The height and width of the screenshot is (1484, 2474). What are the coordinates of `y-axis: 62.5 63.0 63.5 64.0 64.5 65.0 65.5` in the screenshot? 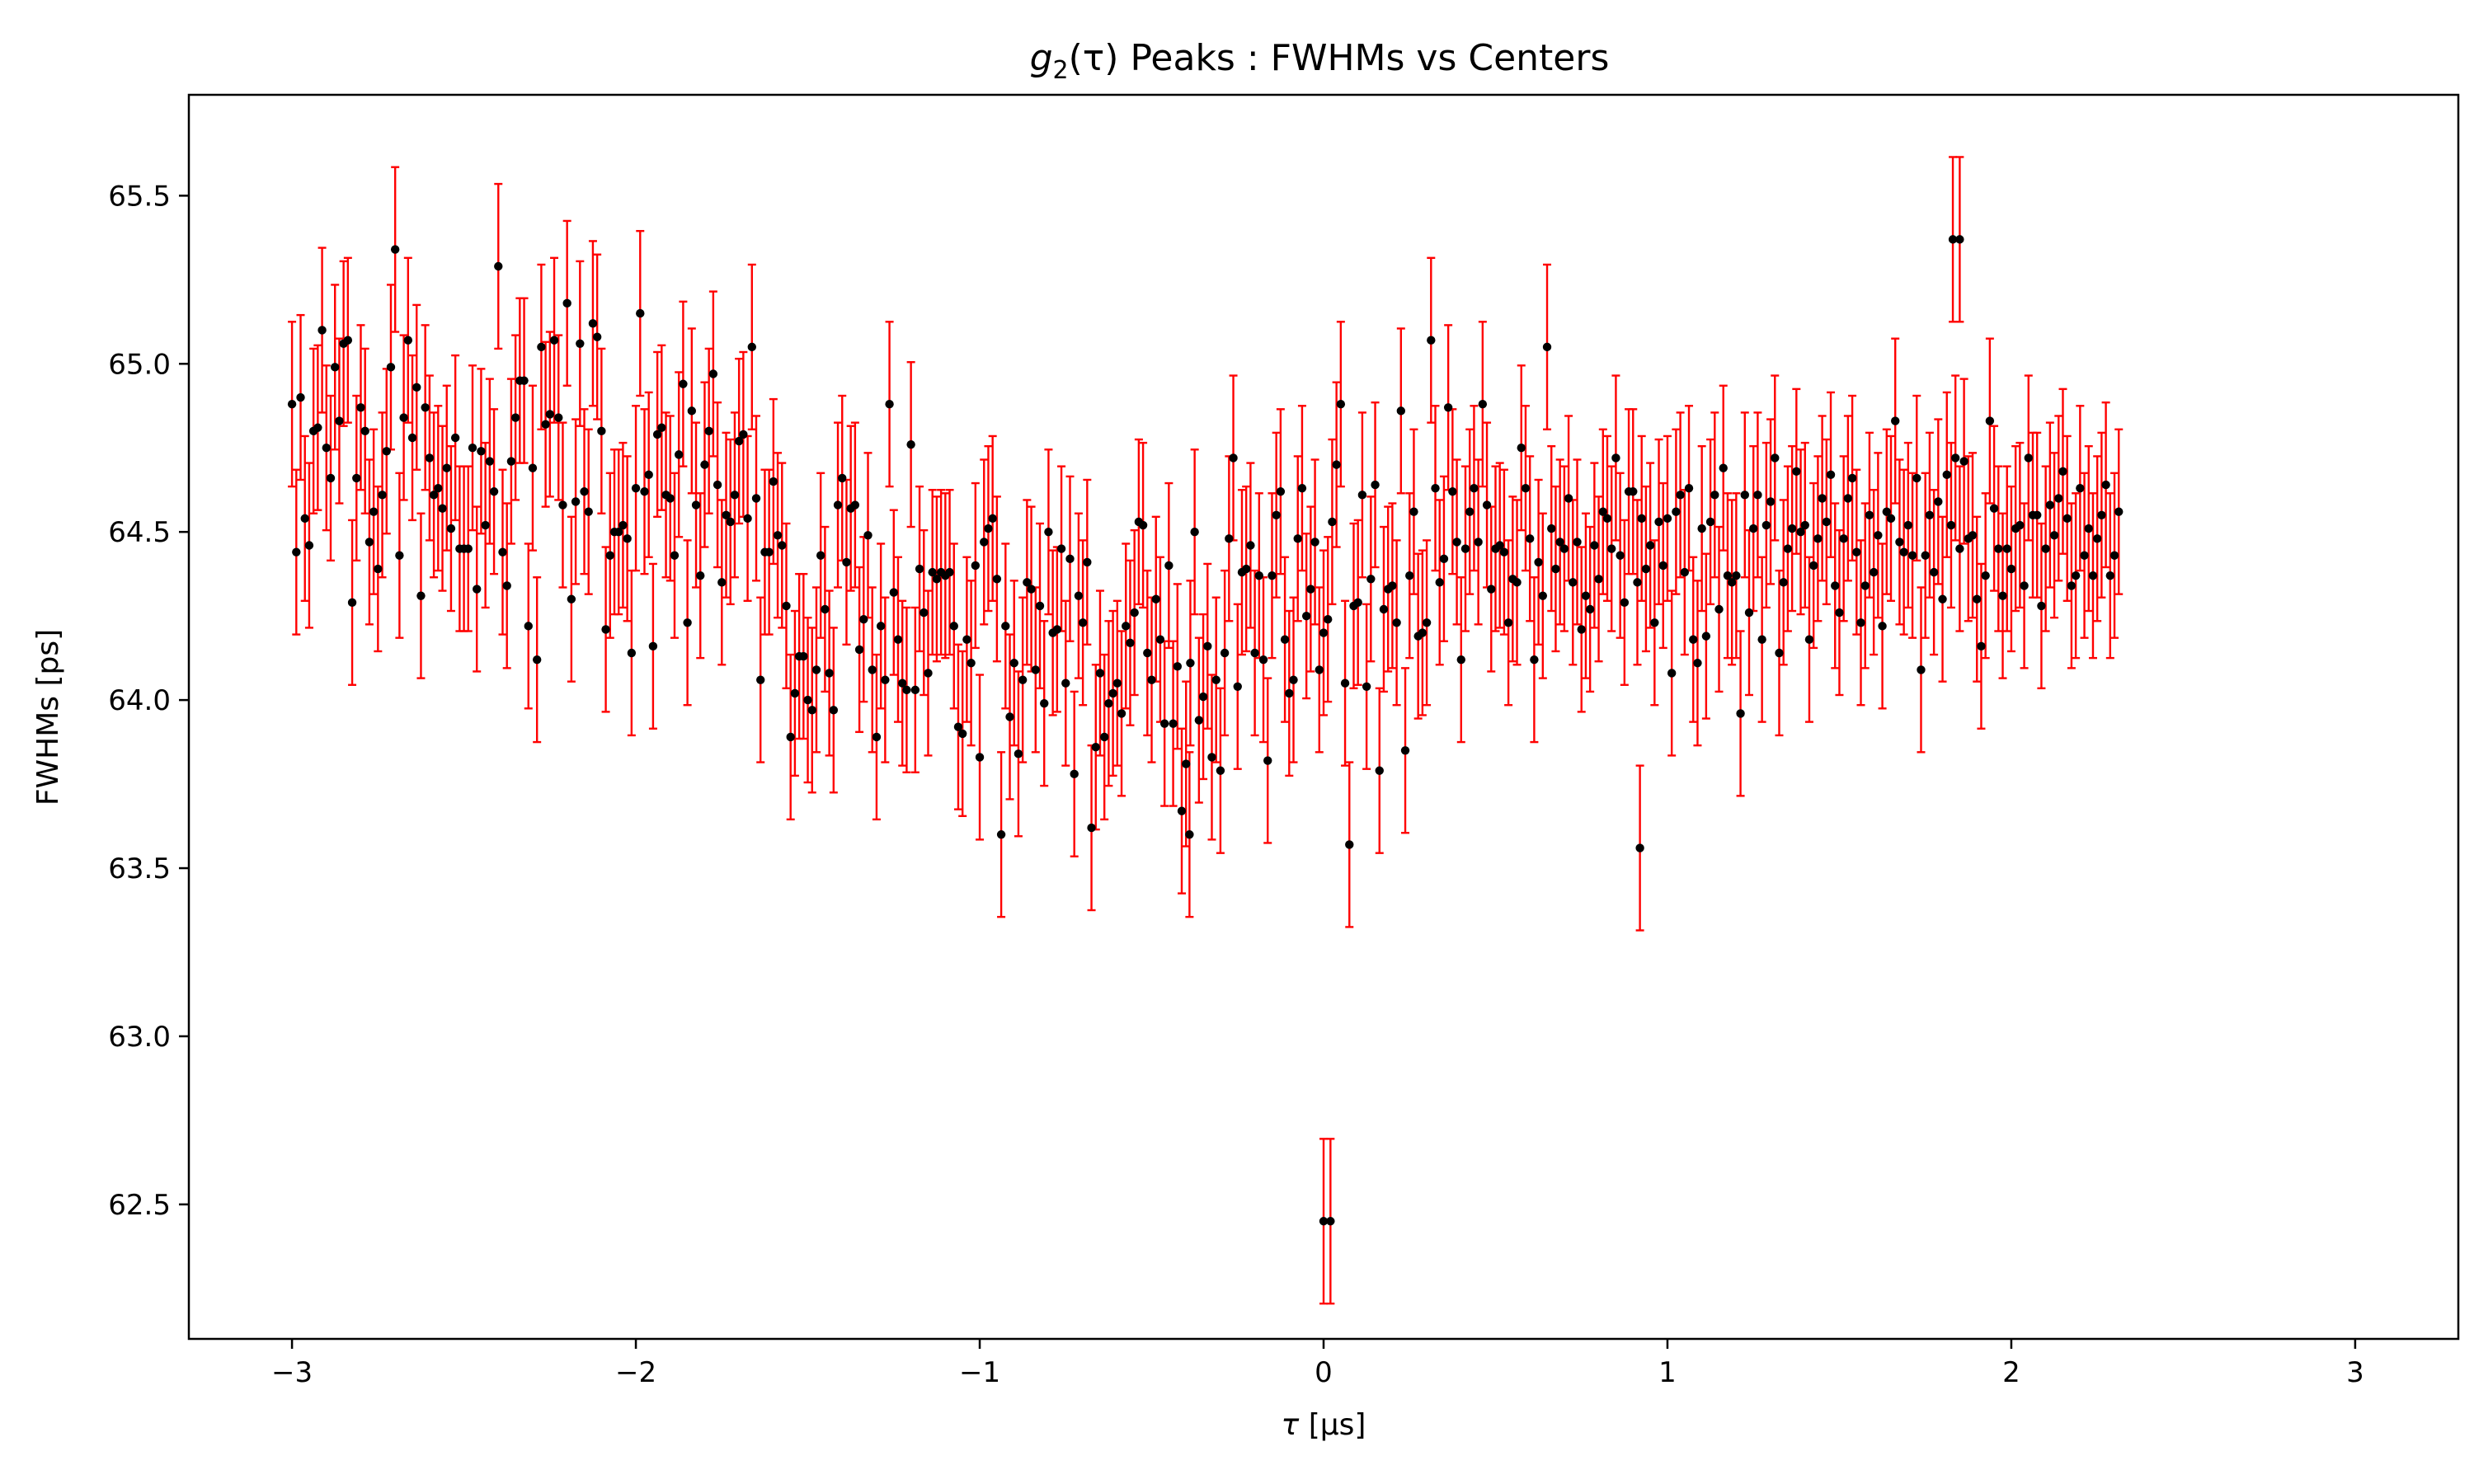 It's located at (148, 701).